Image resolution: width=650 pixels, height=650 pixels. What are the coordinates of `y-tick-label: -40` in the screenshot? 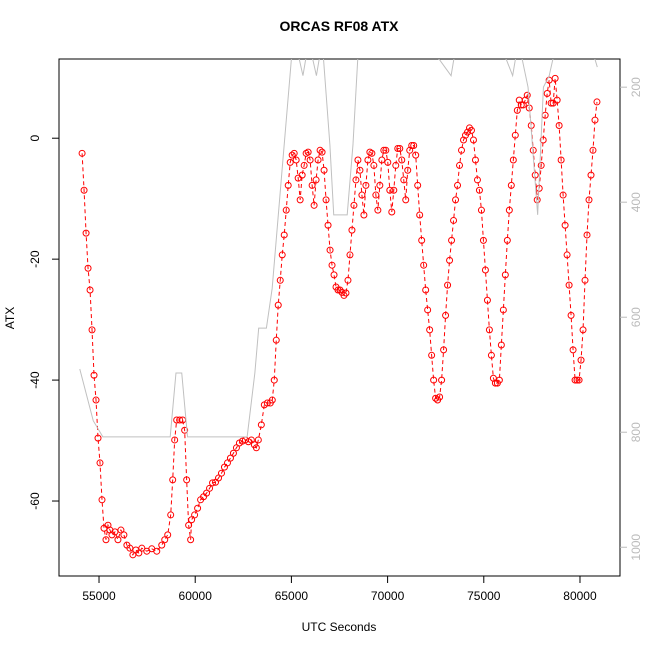 It's located at (35, 380).